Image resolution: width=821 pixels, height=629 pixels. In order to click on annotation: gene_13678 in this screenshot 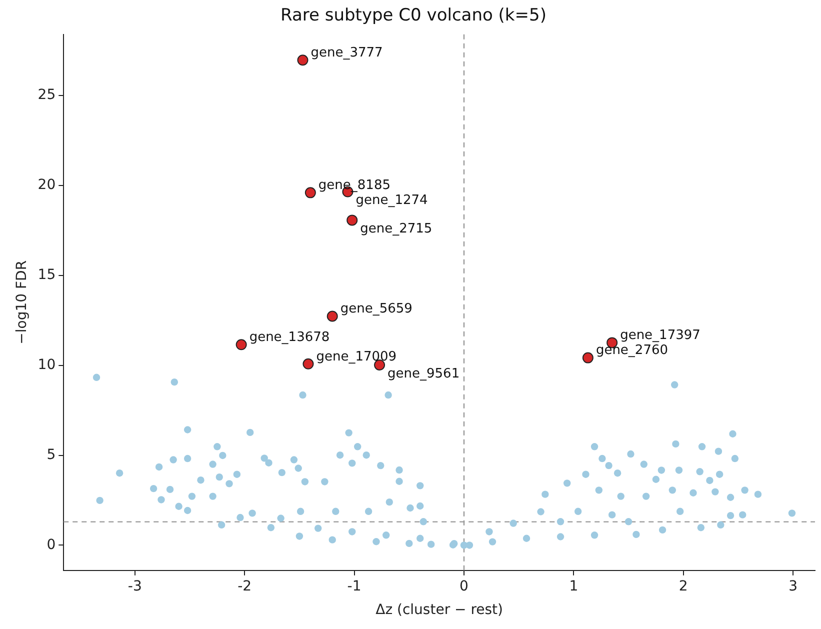, I will do `click(289, 338)`.